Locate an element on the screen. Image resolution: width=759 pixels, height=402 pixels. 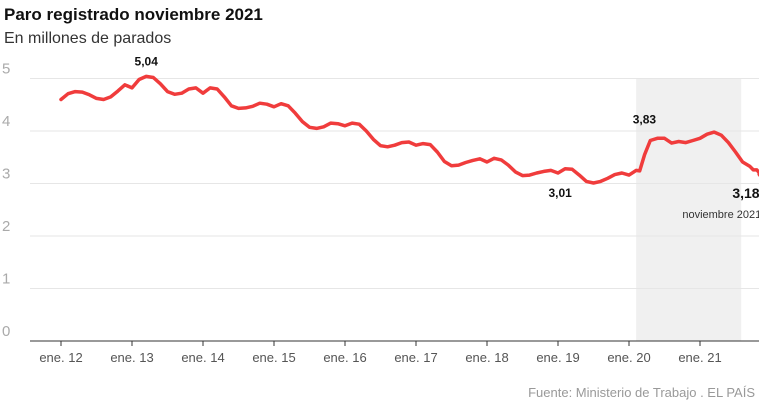
x-tick-label: ene. 13 is located at coordinates (131, 357).